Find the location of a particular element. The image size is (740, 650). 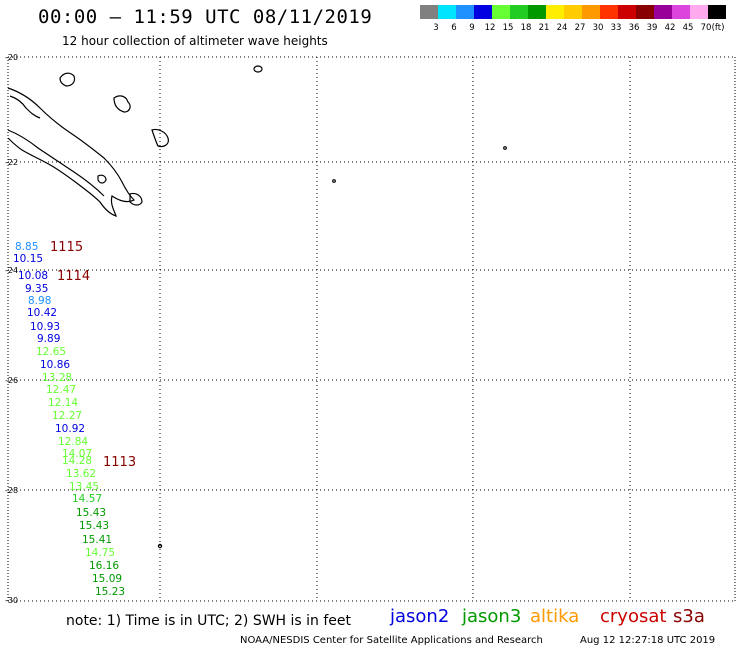

lon-label-177: 177 is located at coordinates (630, 604).